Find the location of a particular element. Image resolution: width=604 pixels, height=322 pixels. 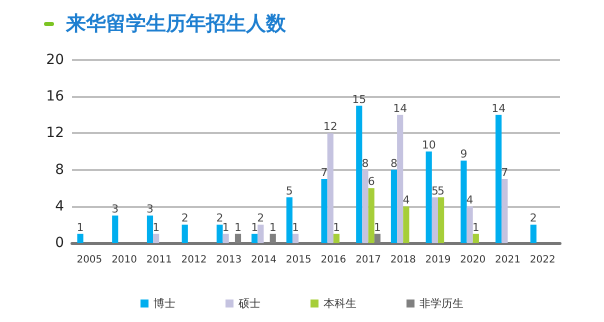

legend-label: 硕士 is located at coordinates (249, 303).